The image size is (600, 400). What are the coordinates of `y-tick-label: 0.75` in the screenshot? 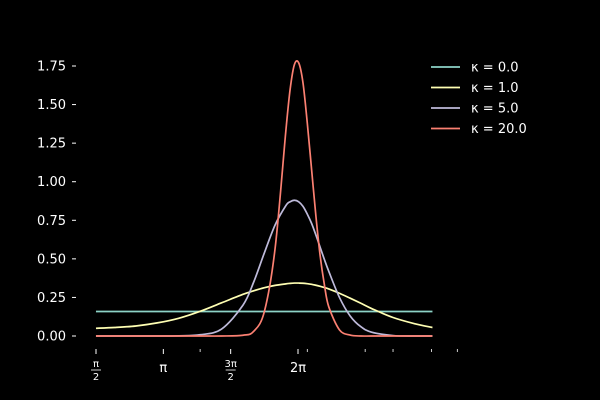 It's located at (51, 221).